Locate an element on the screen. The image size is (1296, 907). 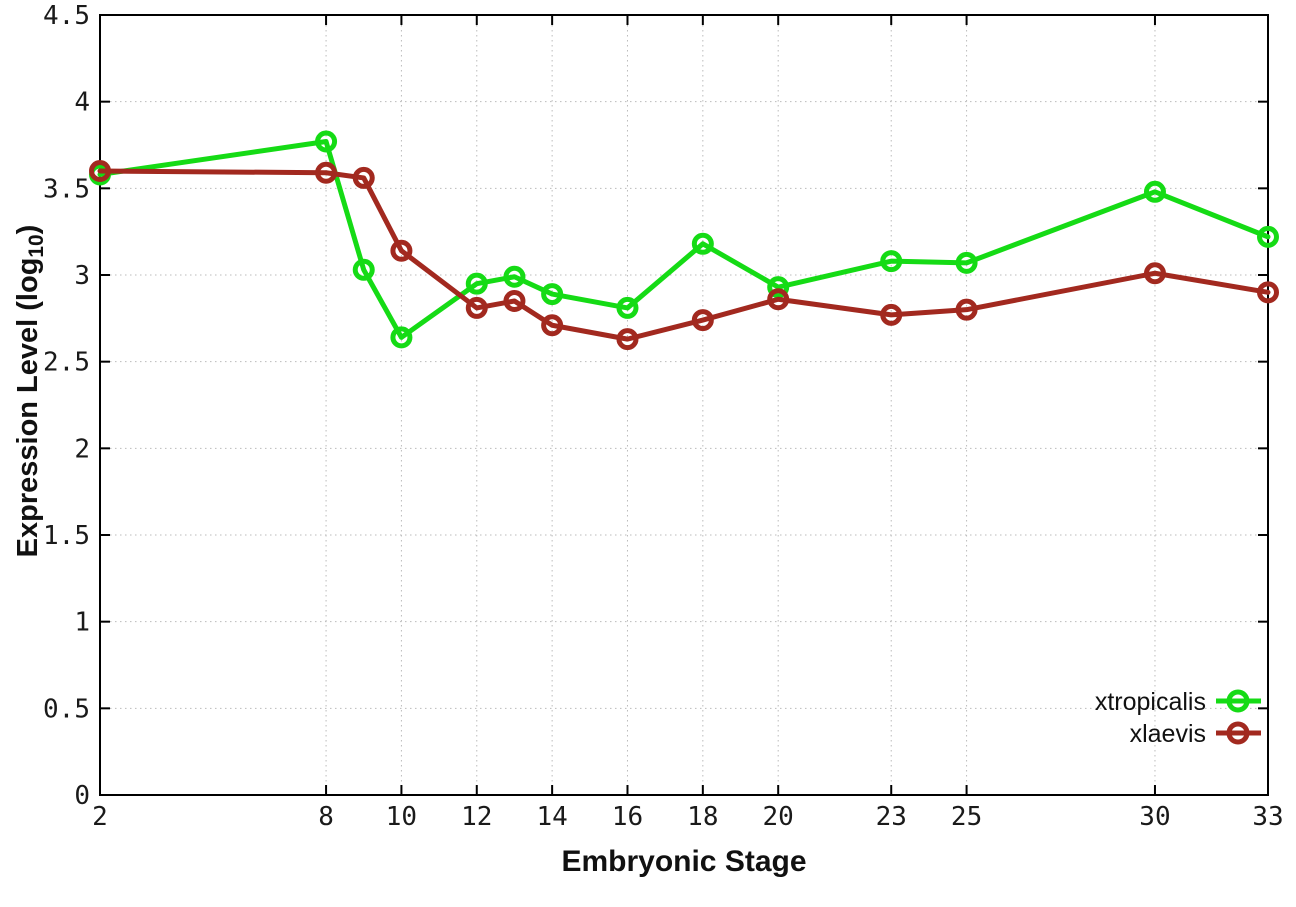
x-tick-label: 10 is located at coordinates (401, 817).